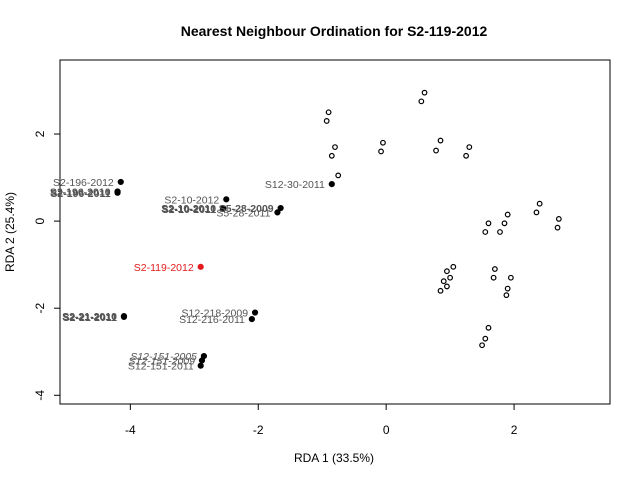 The height and width of the screenshot is (480, 640). I want to click on neighbour-point-label: S5-28-2009, so click(246, 209).